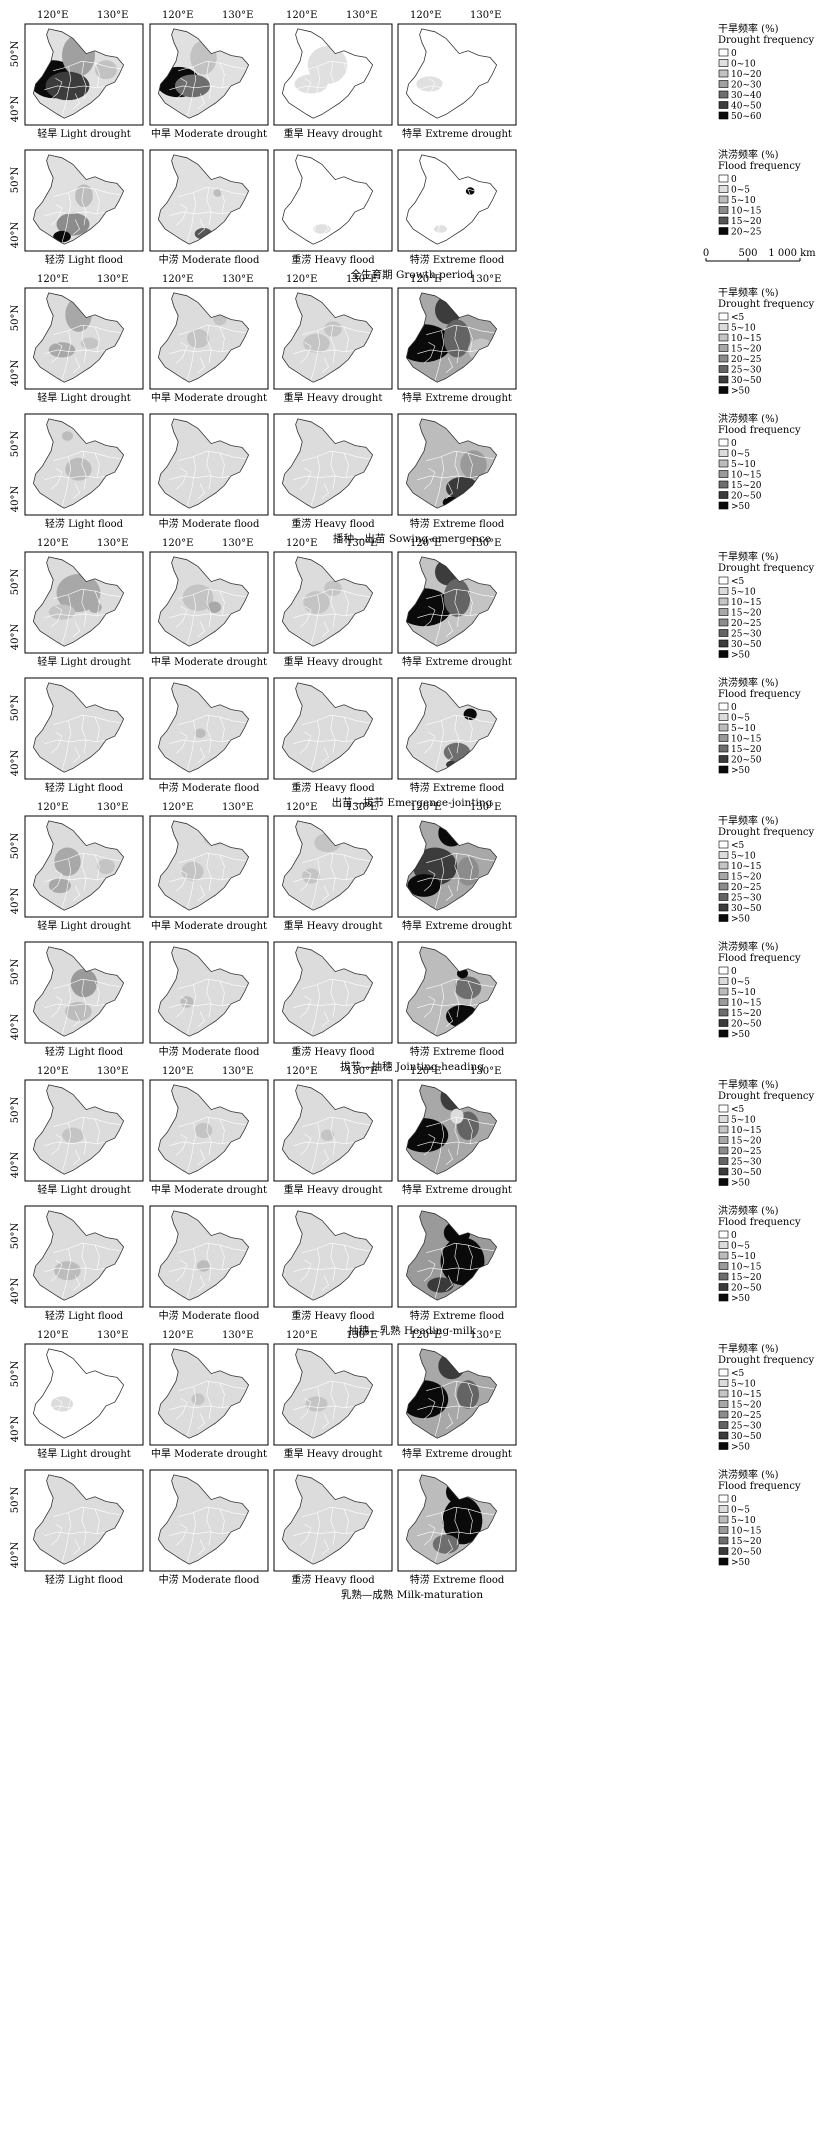  What do you see at coordinates (740, 455) in the screenshot?
I see `legend-class-label: 0~5` at bounding box center [740, 455].